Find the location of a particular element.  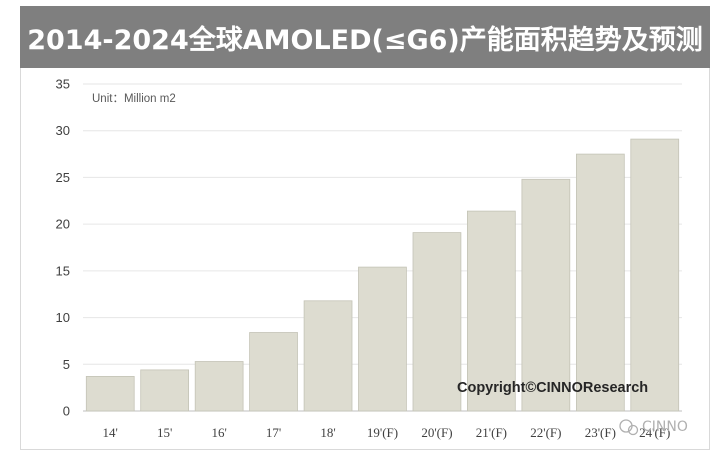

x-tick-label: 20'(F) is located at coordinates (436, 432).